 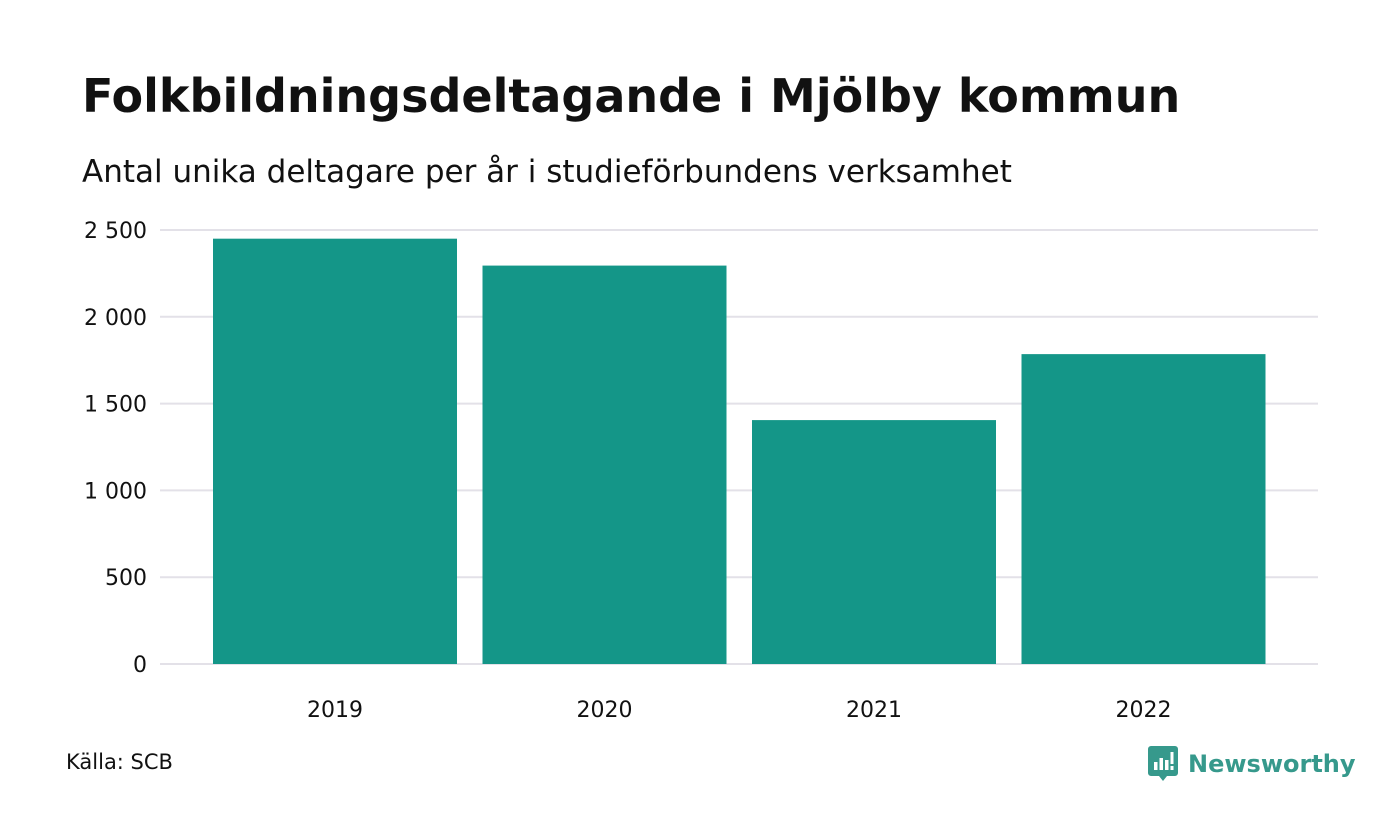 I want to click on y-tick-label: 1 500, so click(x=115, y=405).